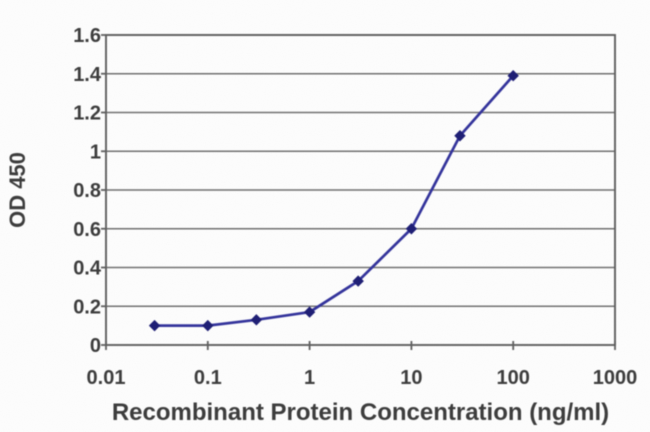 The height and width of the screenshot is (432, 650). I want to click on x-tick-label: 0.01, so click(106, 378).